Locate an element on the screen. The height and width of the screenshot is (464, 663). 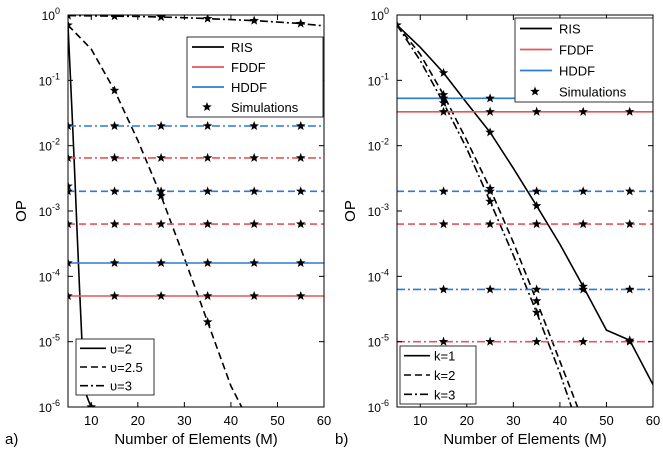
panel-label: b) is located at coordinates (341, 439).